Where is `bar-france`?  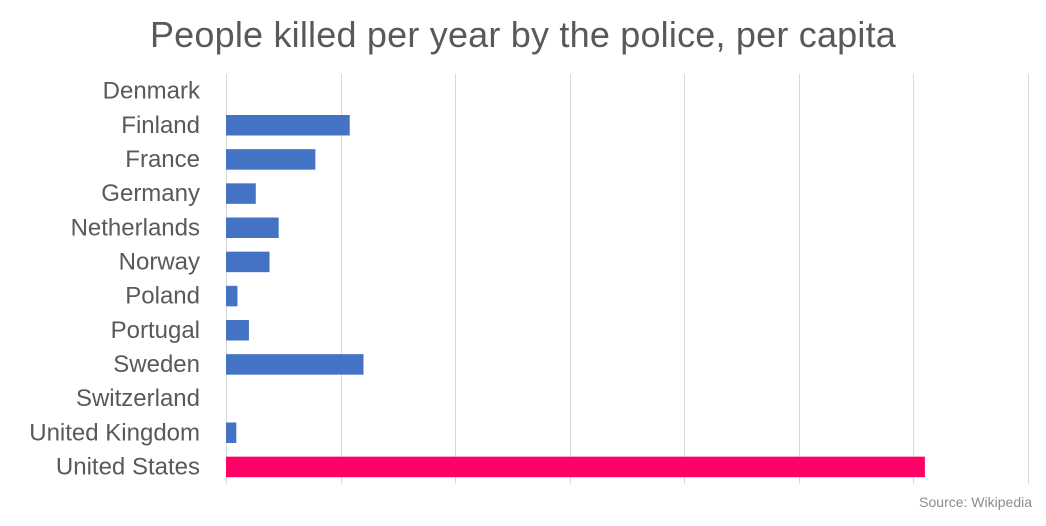
bar-france is located at coordinates (271, 159).